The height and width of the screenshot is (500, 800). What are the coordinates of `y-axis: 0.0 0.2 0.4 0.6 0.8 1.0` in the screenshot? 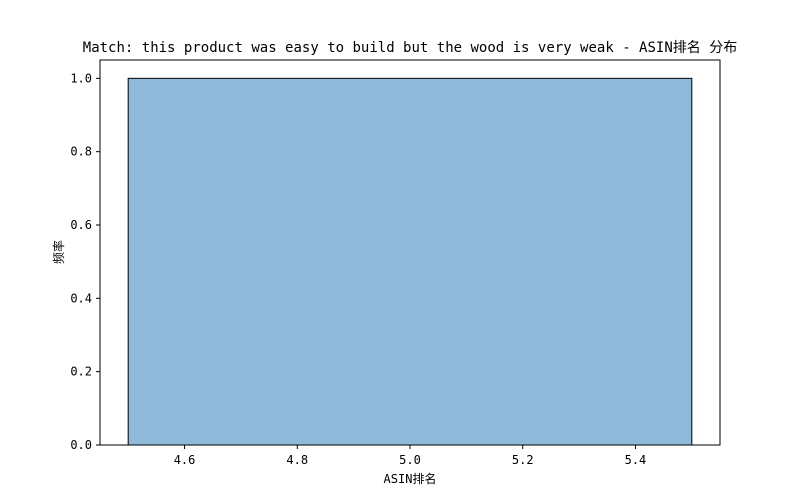 It's located at (85, 261).